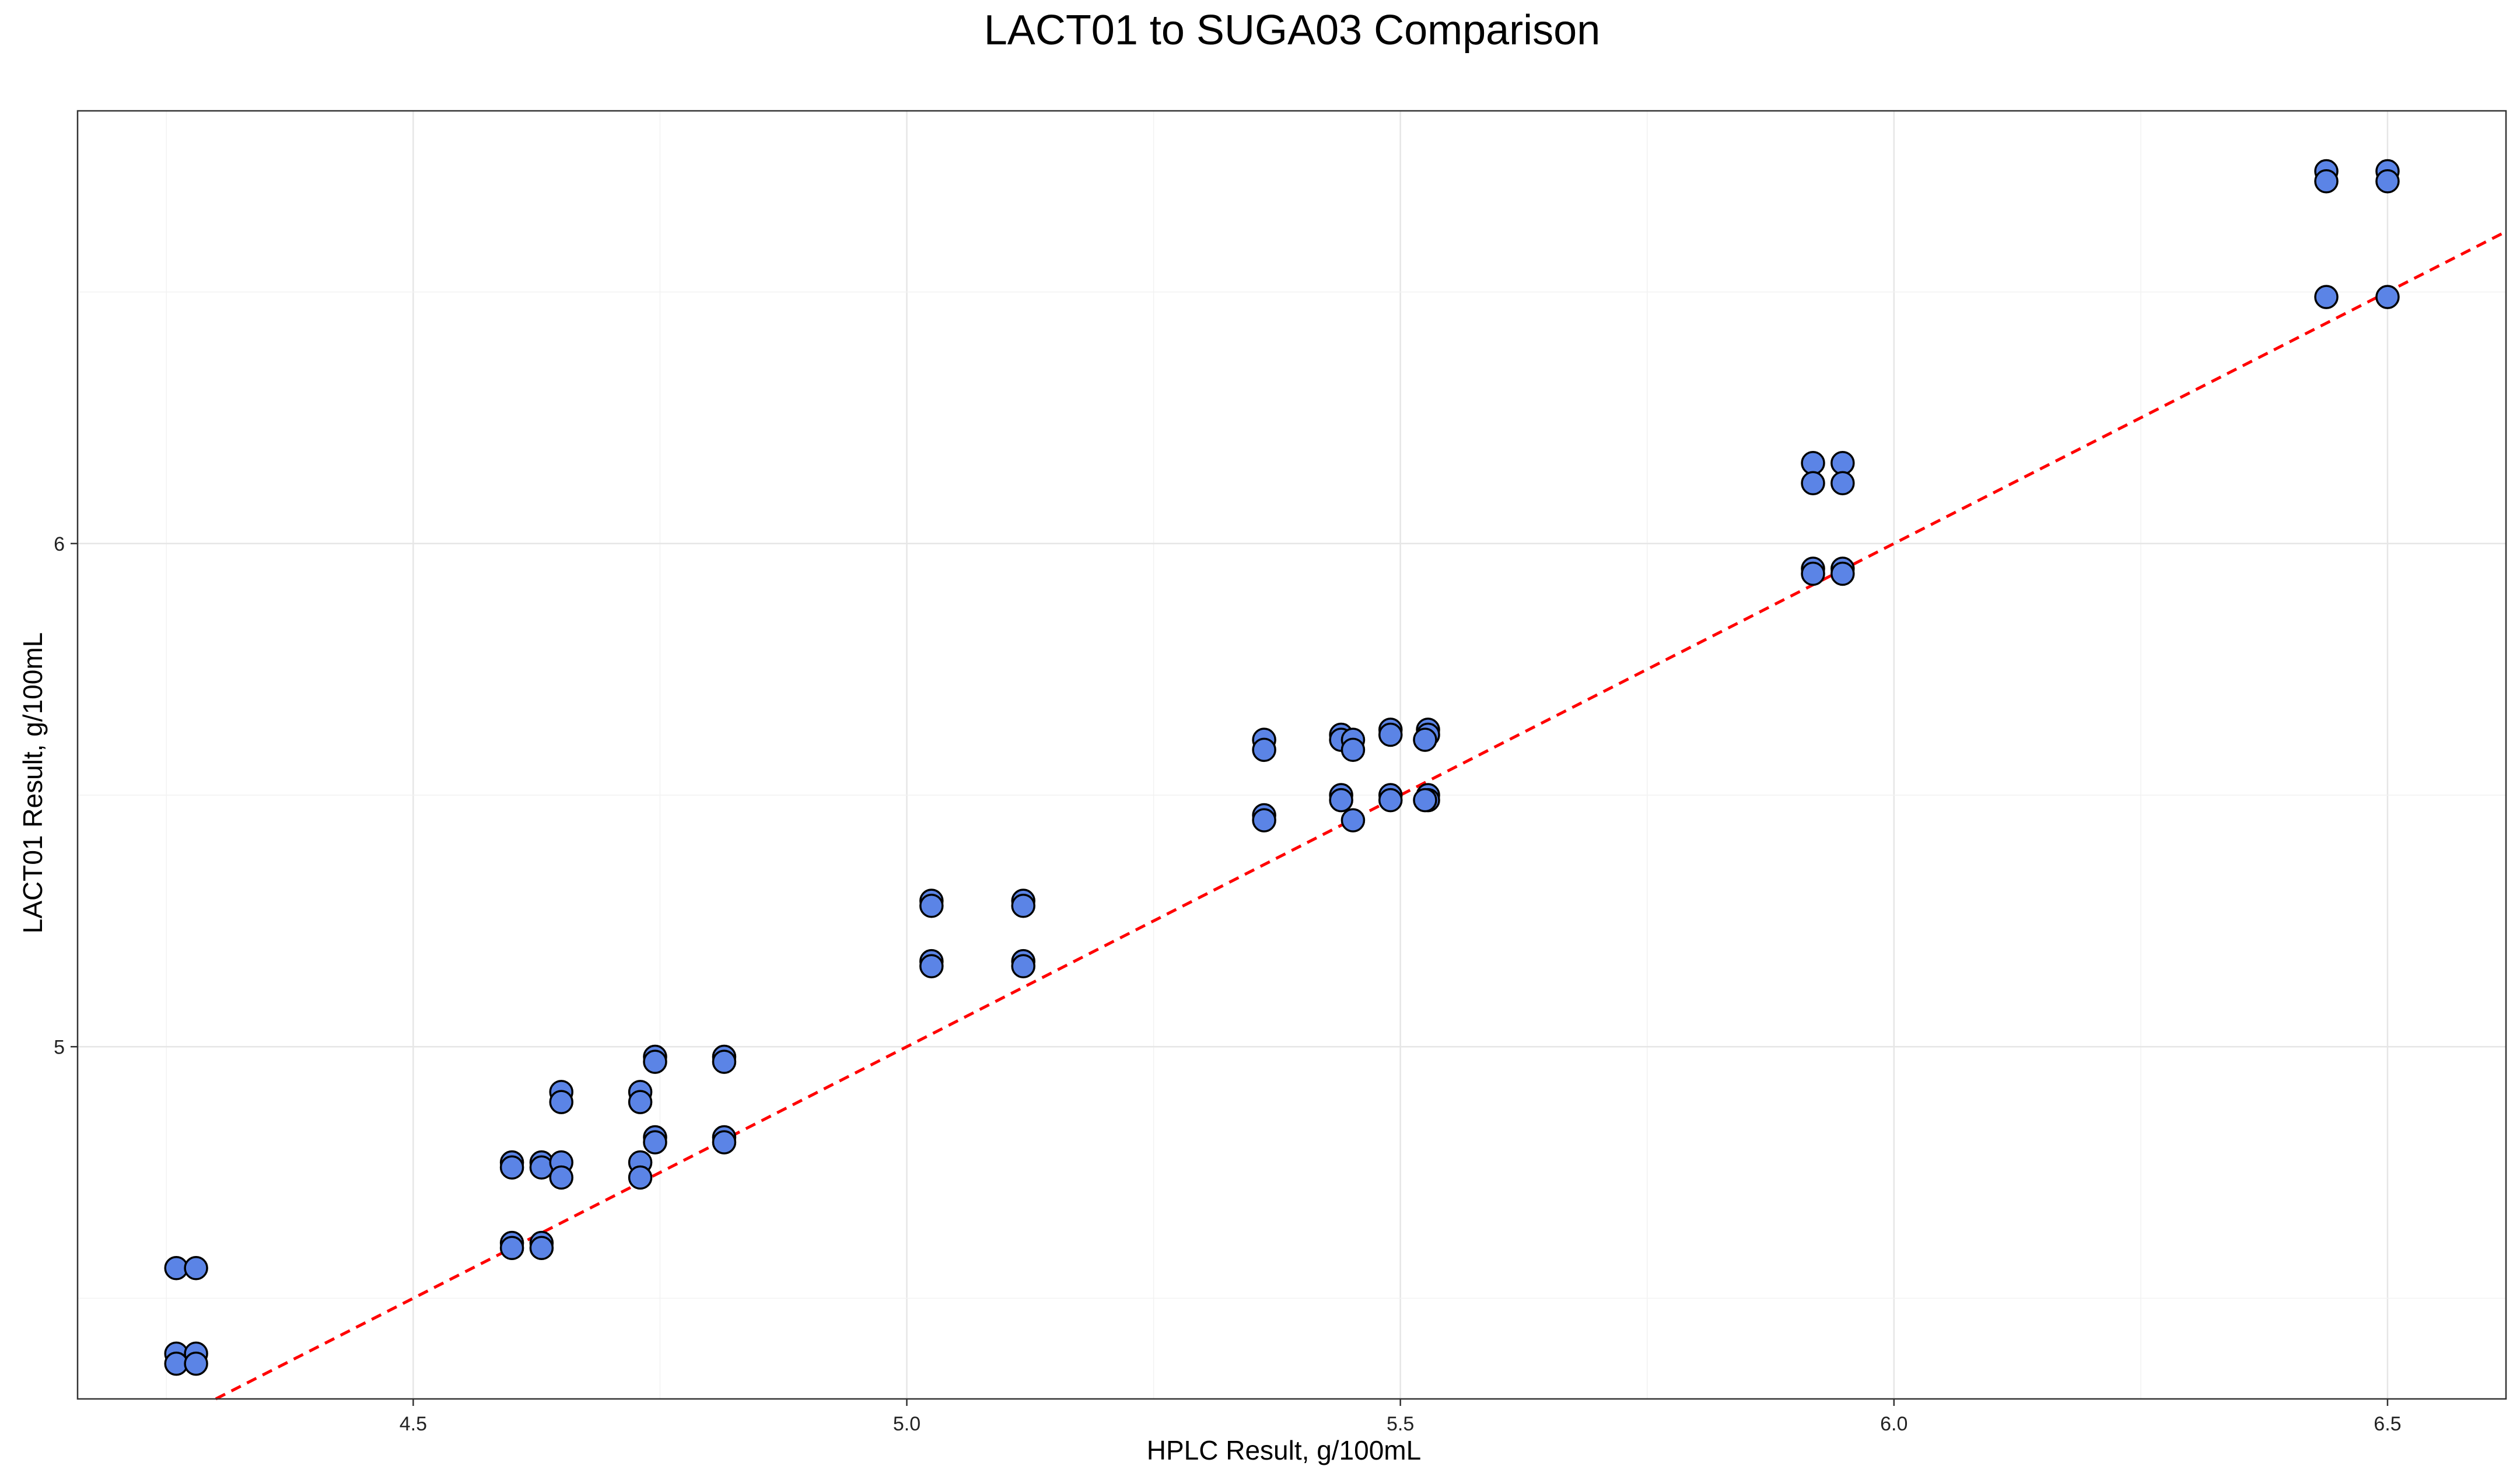  What do you see at coordinates (1284, 1450) in the screenshot?
I see `x-axis-title: HPLC Result, g/100mL` at bounding box center [1284, 1450].